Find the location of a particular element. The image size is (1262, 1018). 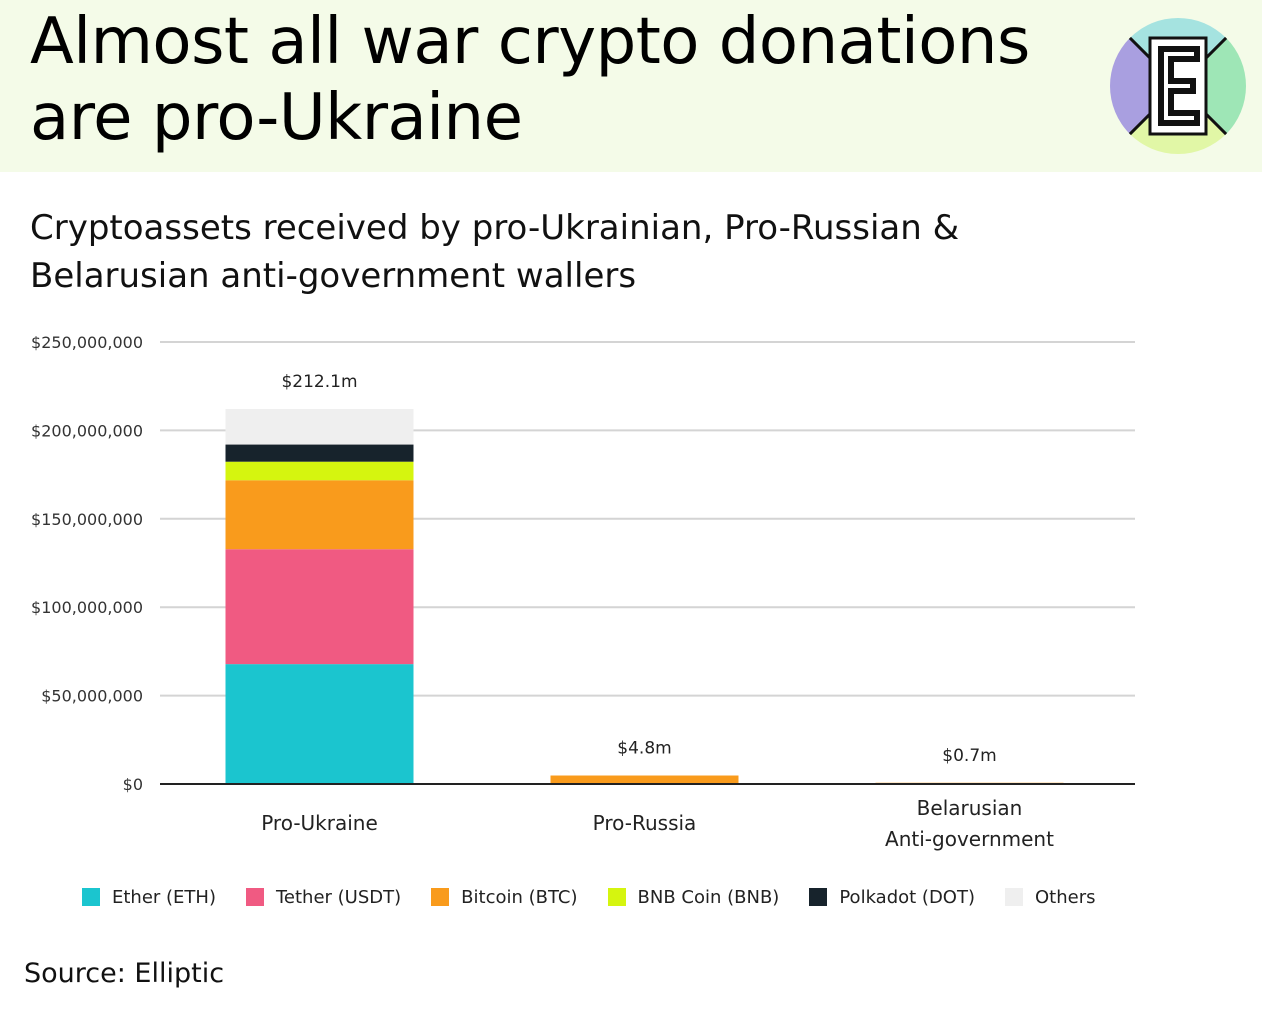

legend-item: Polkadot (DOT) is located at coordinates (892, 897).